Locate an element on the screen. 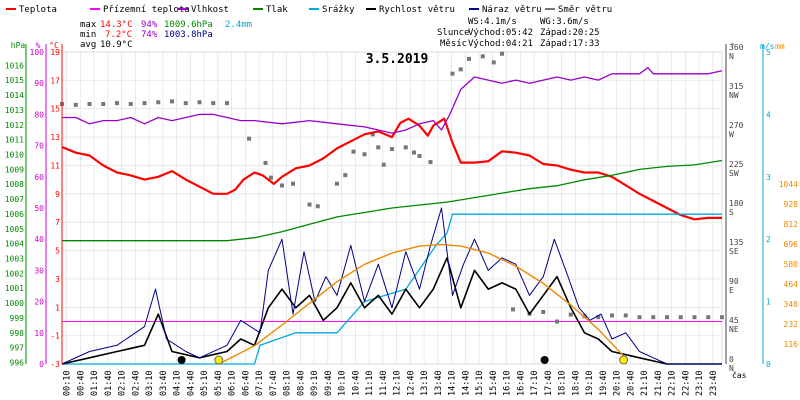 The height and width of the screenshot is (400, 800). y-tick-label: 40 is located at coordinates (39, 239).